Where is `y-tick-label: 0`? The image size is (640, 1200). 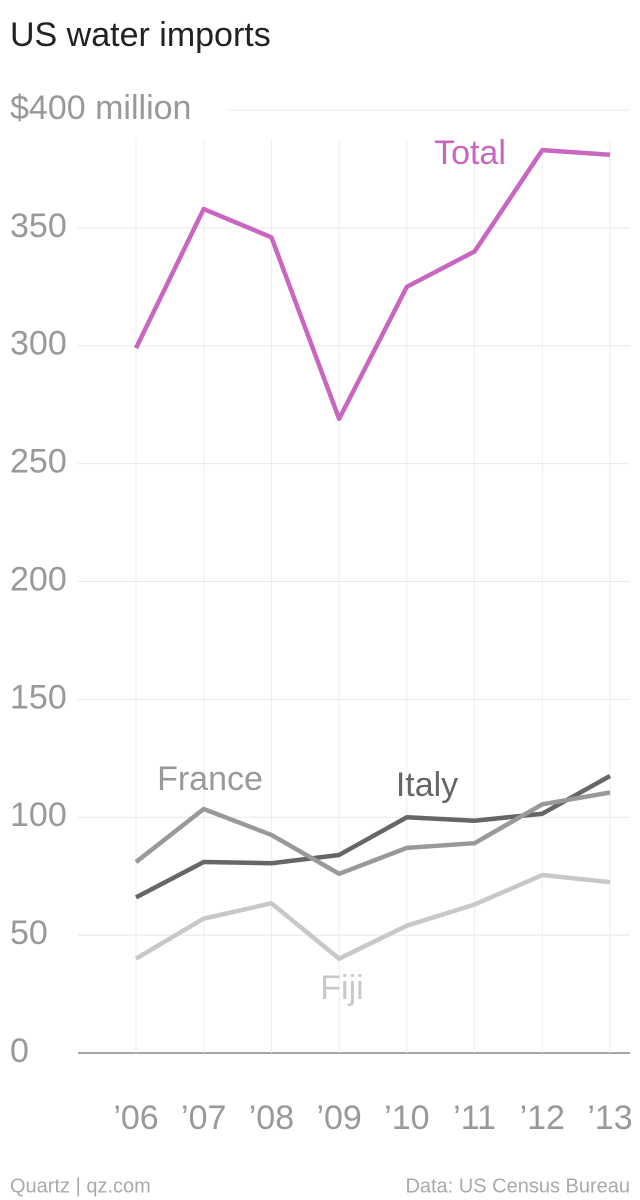
y-tick-label: 0 is located at coordinates (19, 1051).